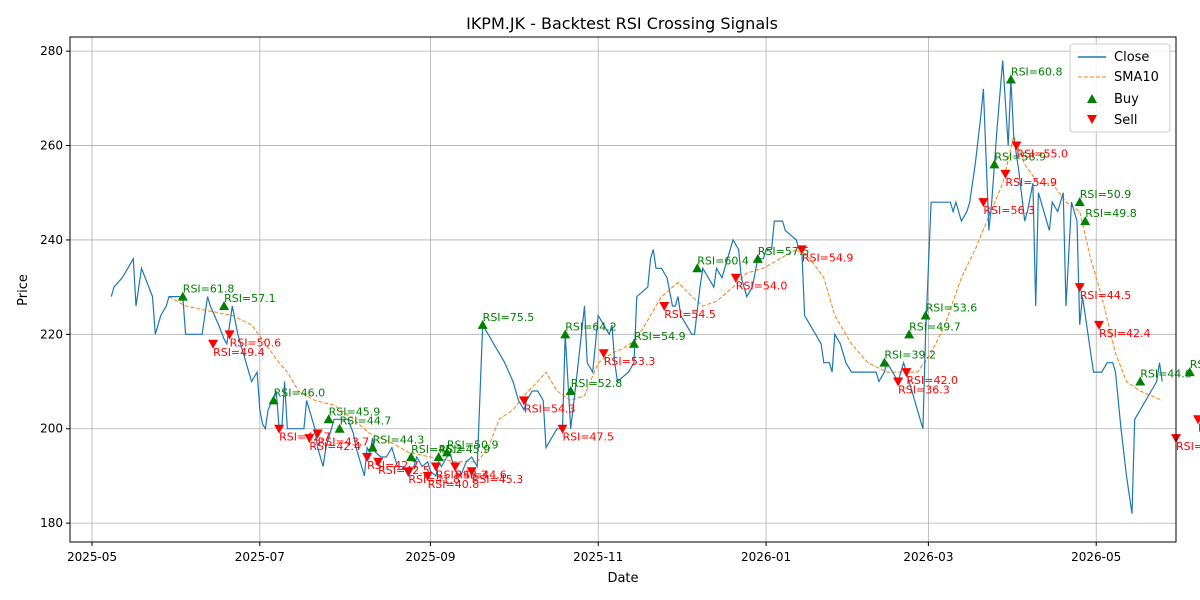  Describe the element at coordinates (250, 298) in the screenshot. I see `buy-label: RSI=57.1` at that location.